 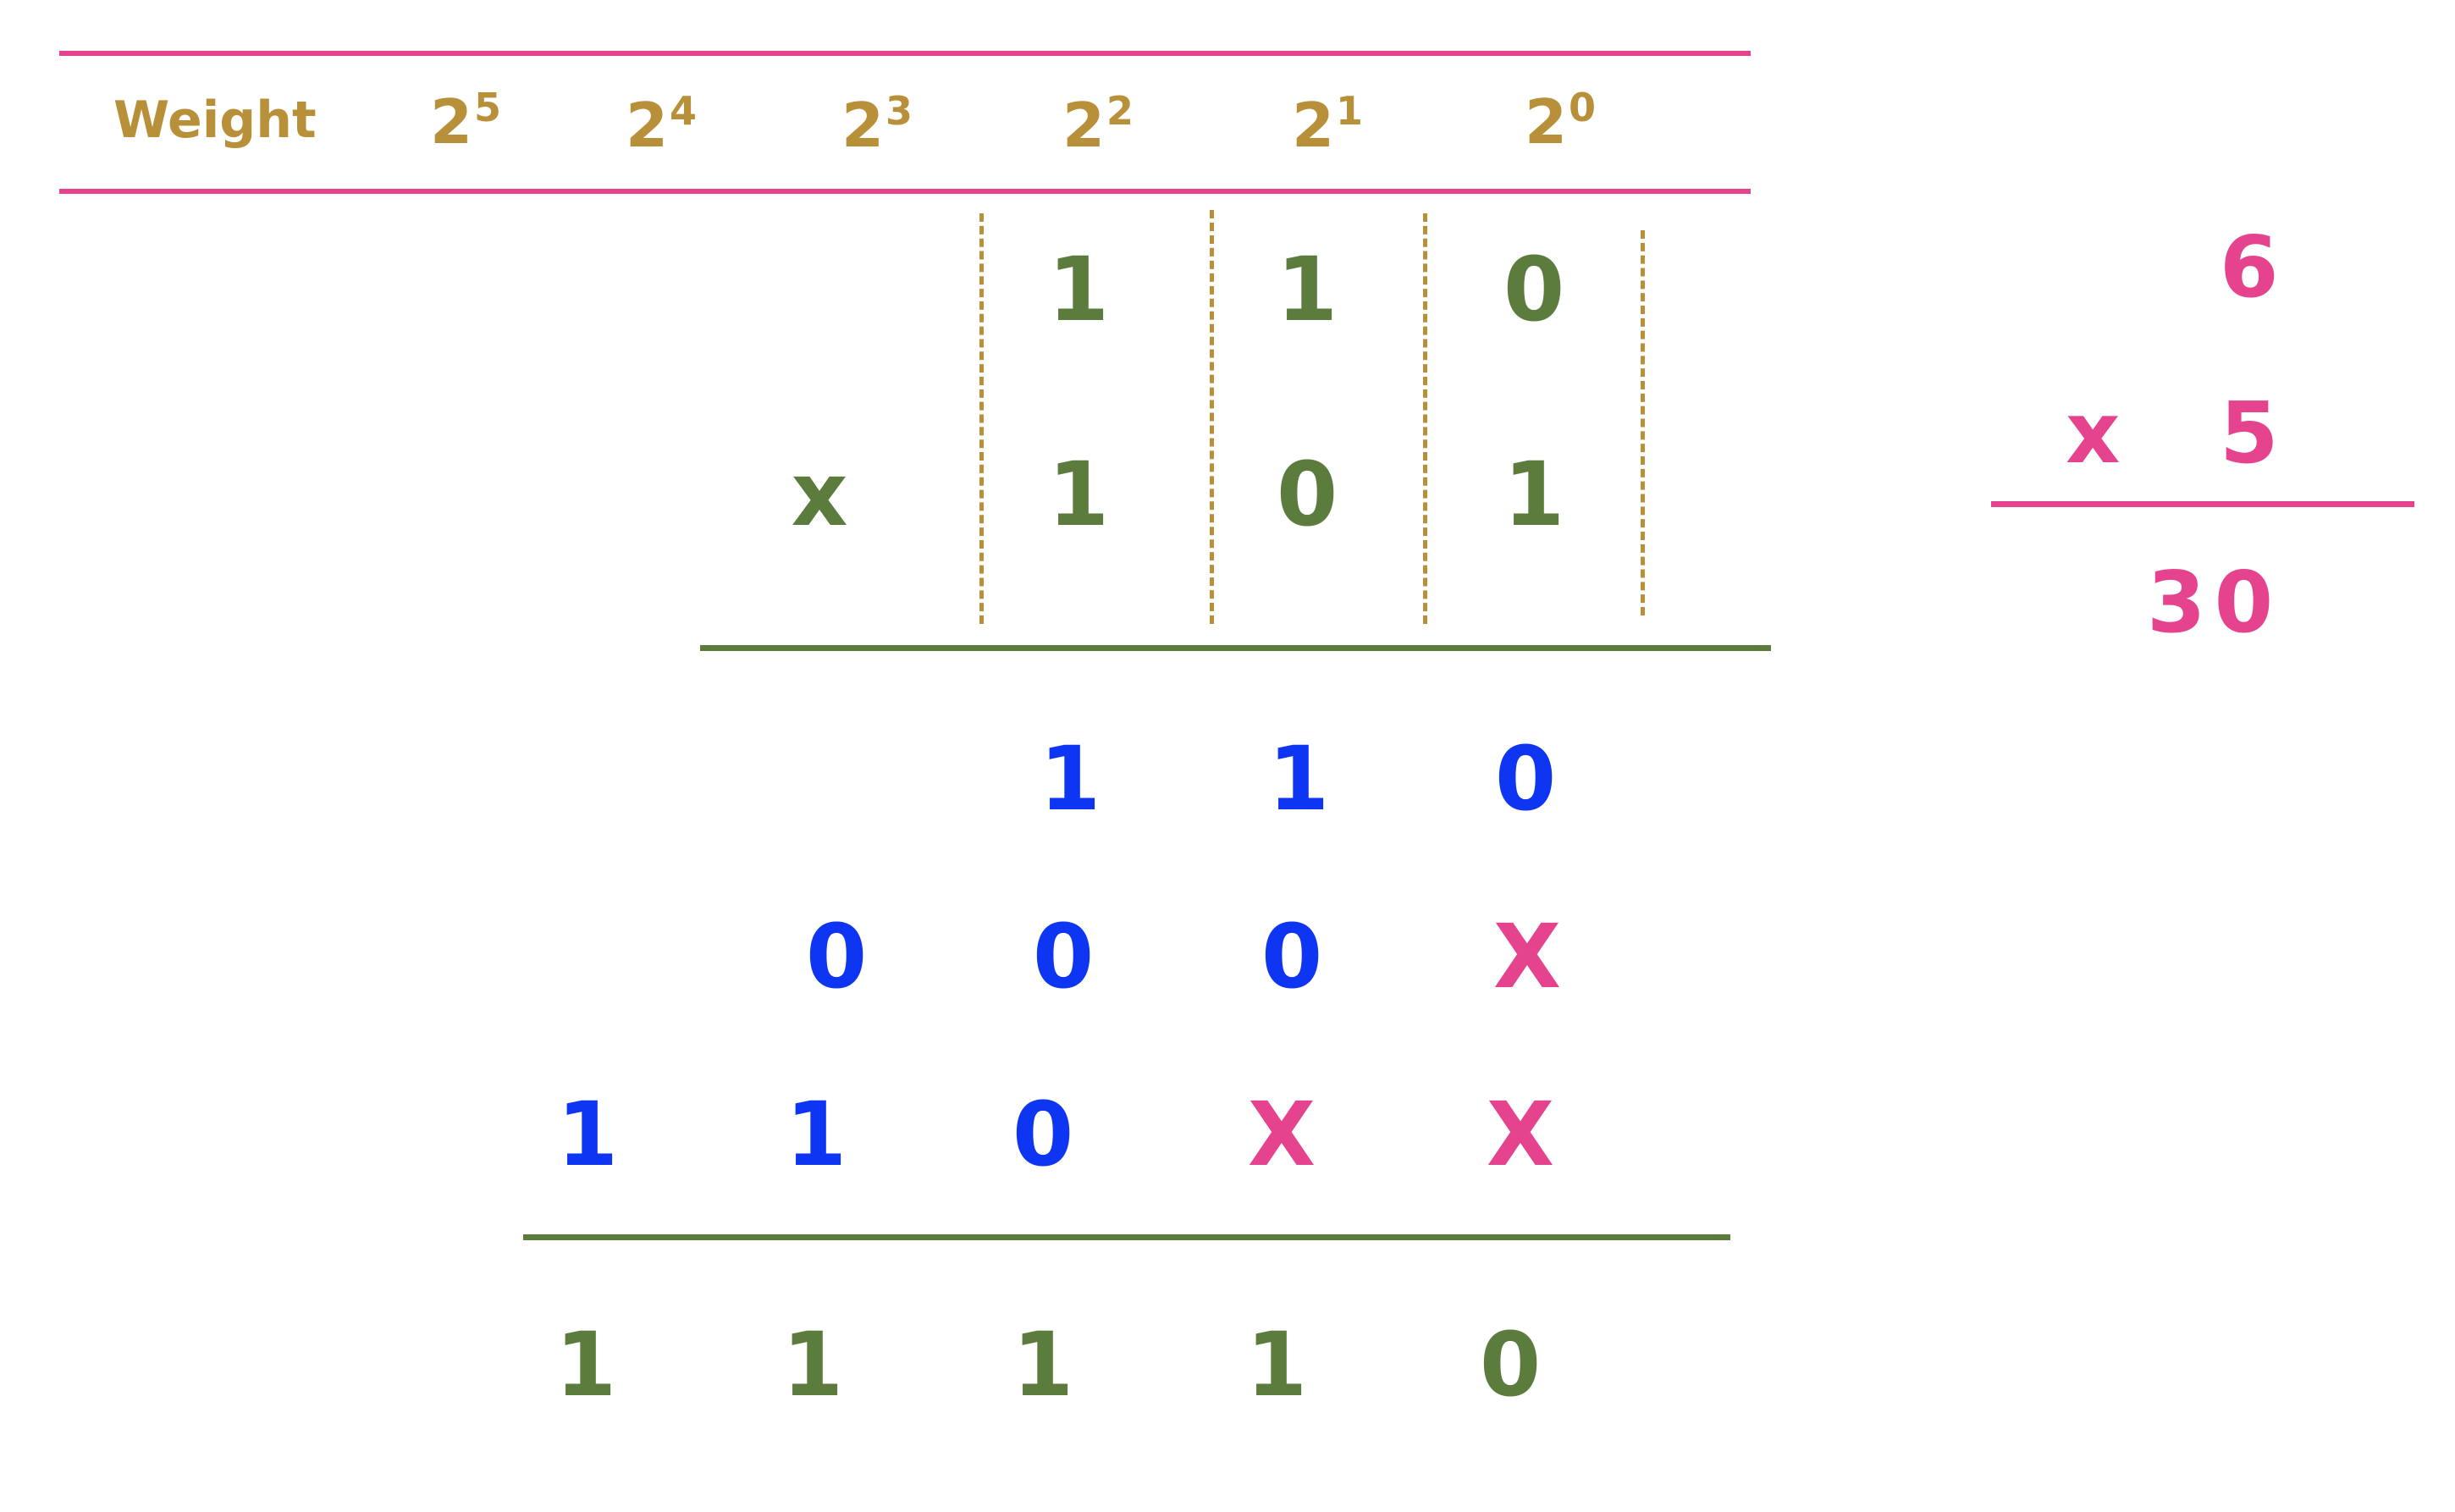 I want to click on weight-exponent: 2, so click(x=1120, y=111).